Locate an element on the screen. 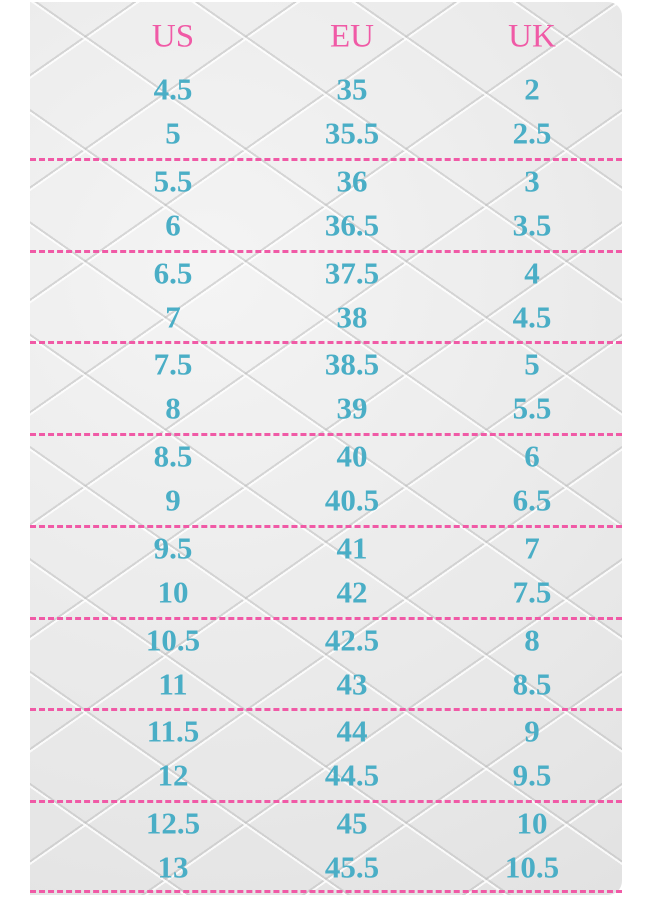 The image size is (660, 900). size-uk: 2.5 is located at coordinates (532, 133).